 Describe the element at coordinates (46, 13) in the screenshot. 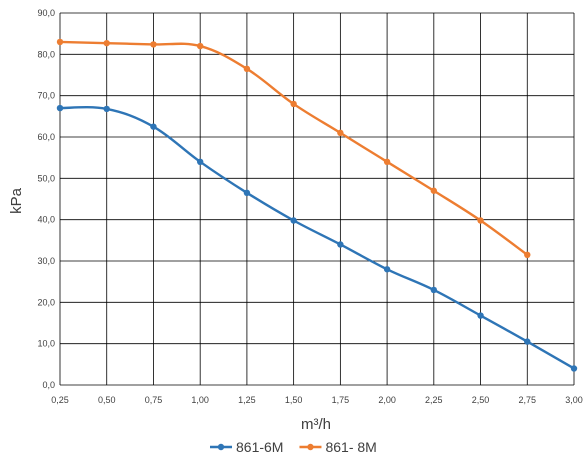

I see `y-tick-label: 90,0` at that location.